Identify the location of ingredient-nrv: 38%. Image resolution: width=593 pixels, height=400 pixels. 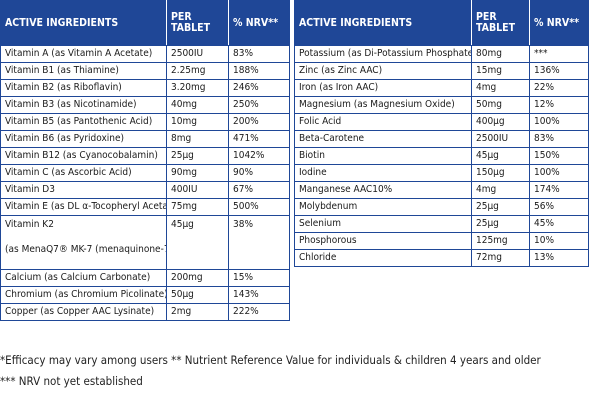
(259, 242).